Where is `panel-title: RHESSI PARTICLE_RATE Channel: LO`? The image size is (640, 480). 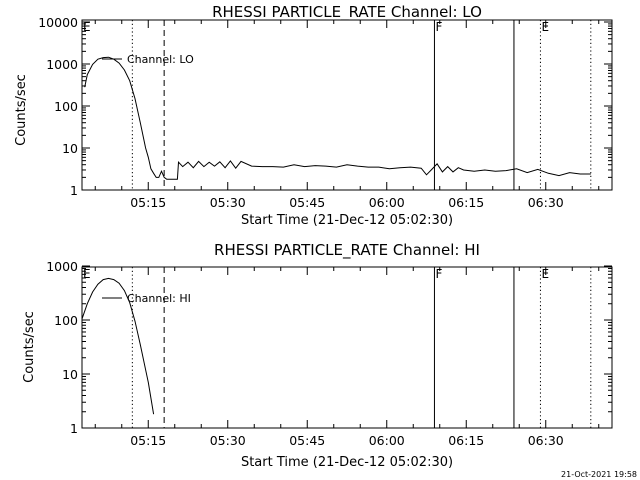
panel-title: RHESSI PARTICLE_RATE Channel: LO is located at coordinates (347, 12).